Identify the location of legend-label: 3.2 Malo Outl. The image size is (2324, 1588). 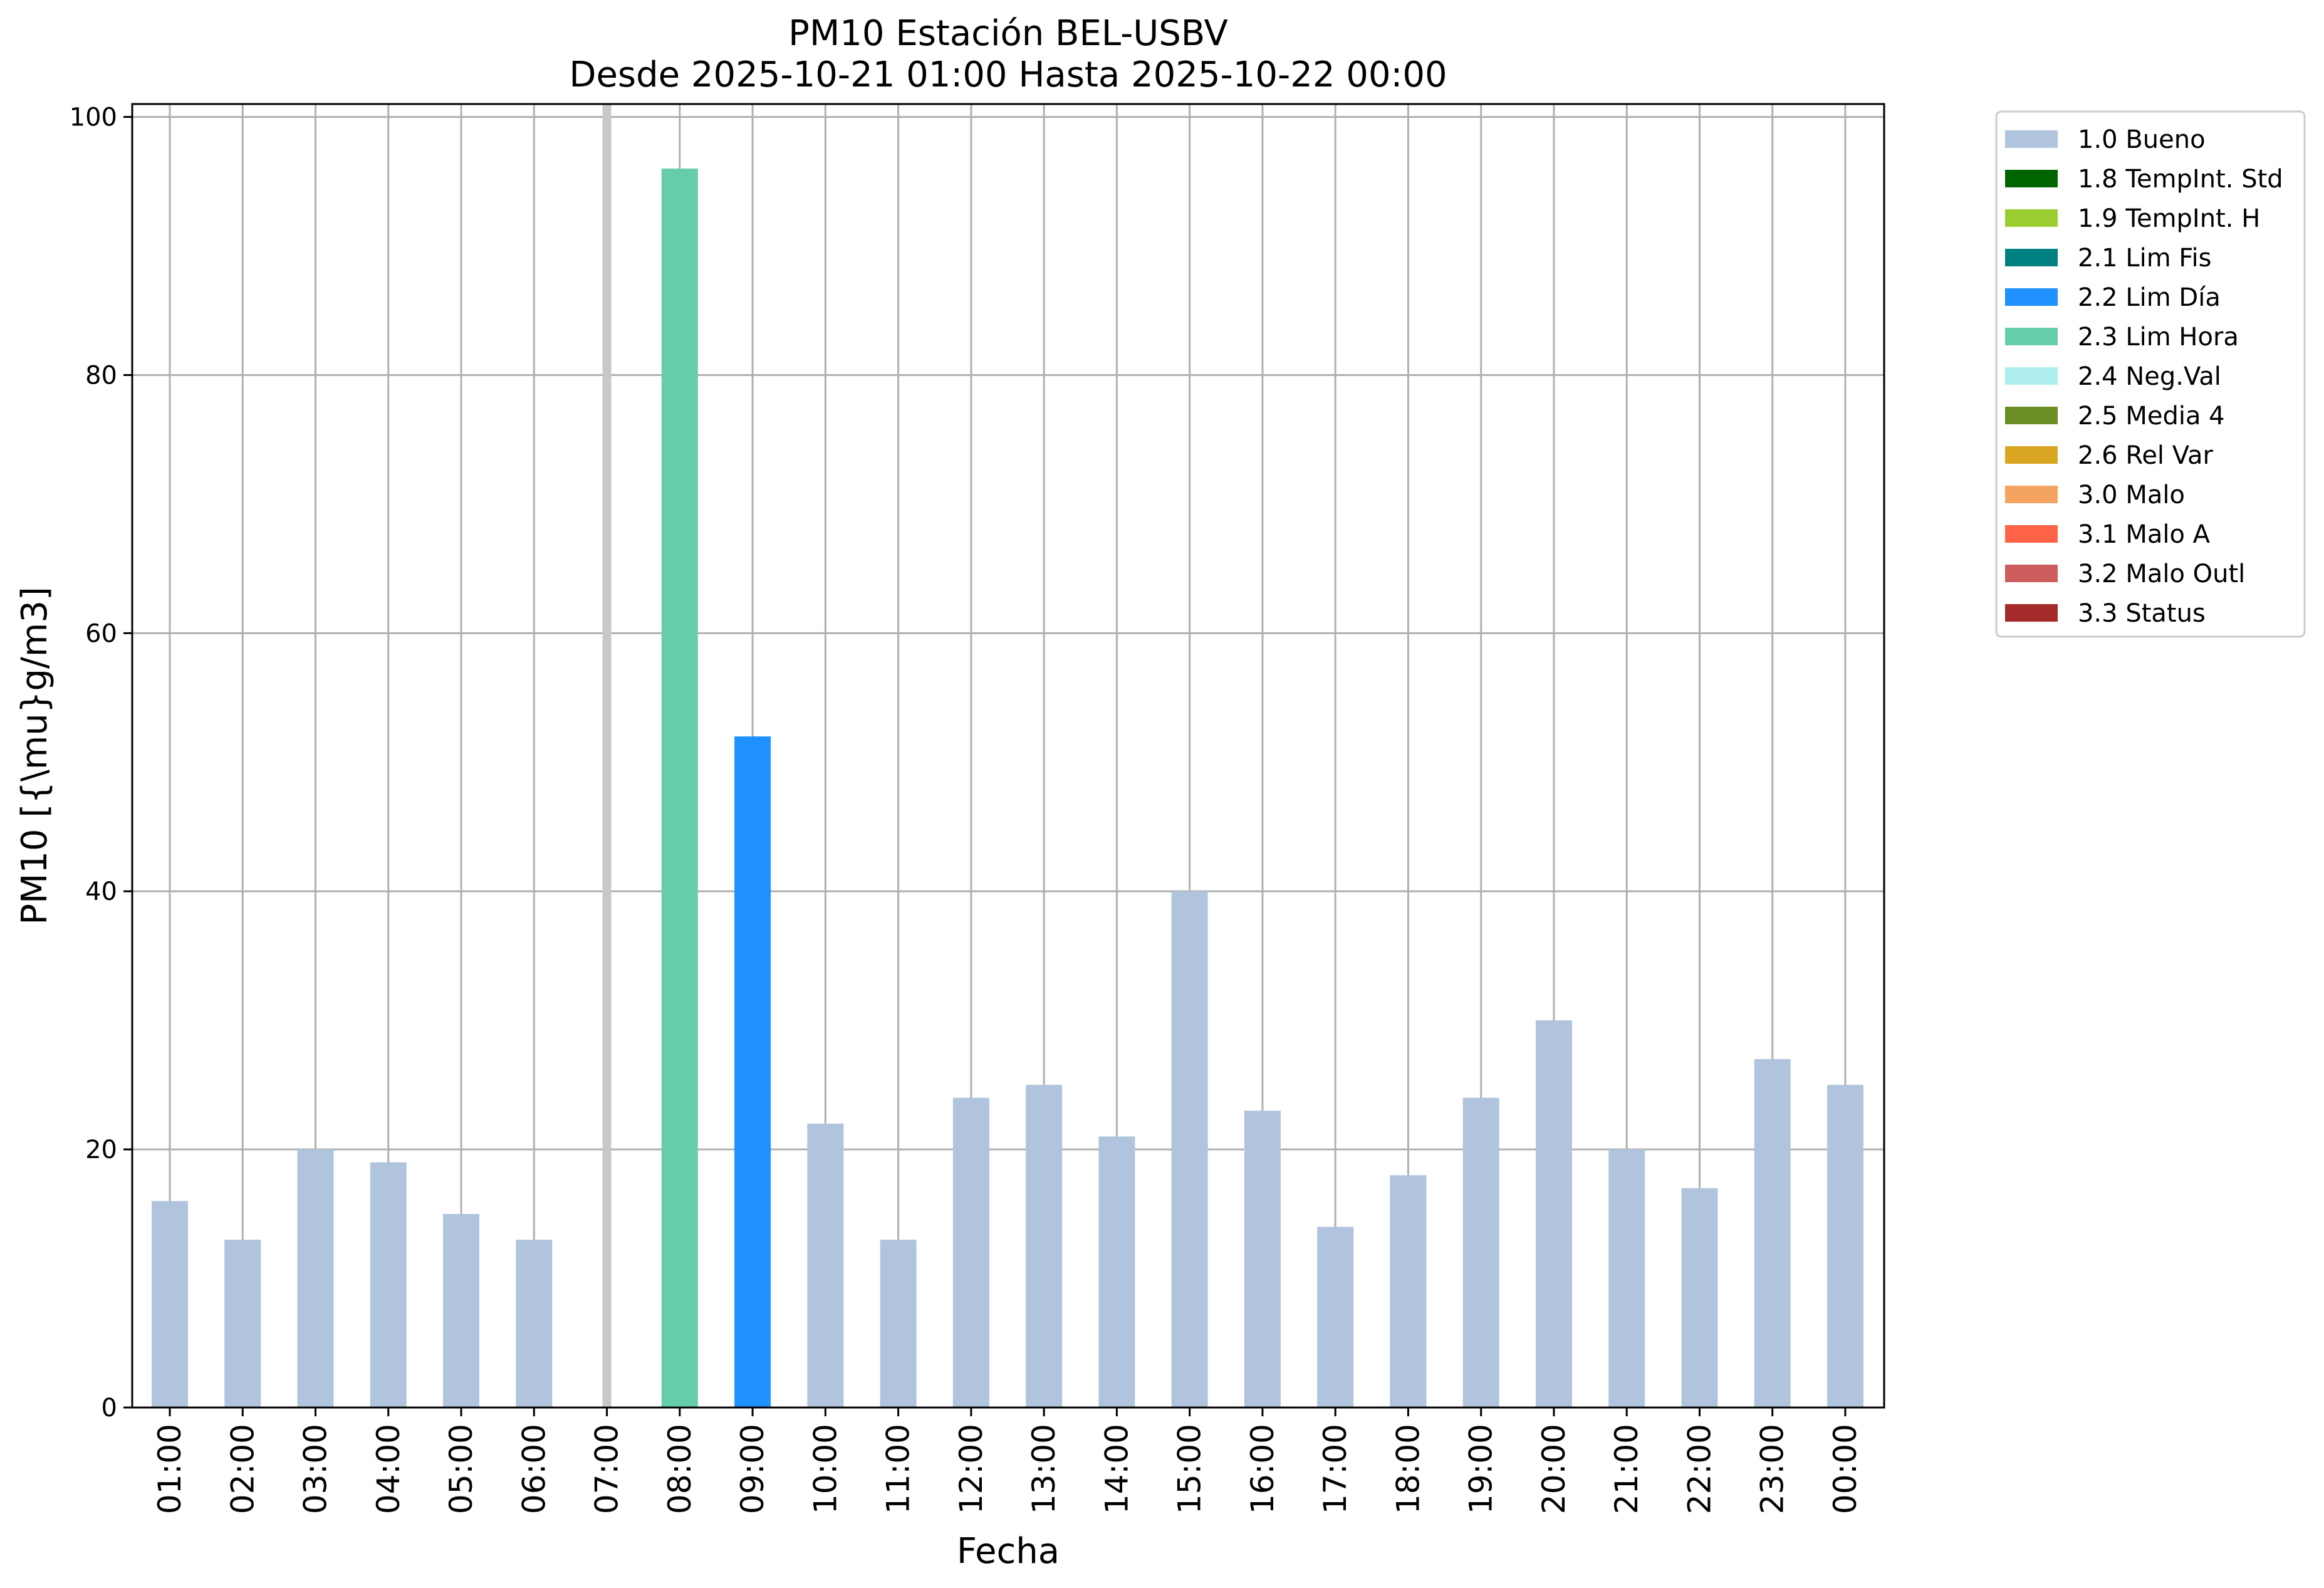
(2161, 574).